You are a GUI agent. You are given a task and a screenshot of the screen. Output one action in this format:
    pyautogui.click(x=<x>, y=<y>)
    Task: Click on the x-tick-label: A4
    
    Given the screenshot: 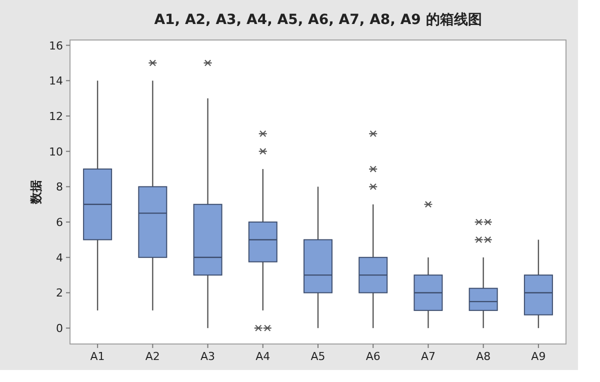 What is the action you would take?
    pyautogui.click(x=263, y=356)
    